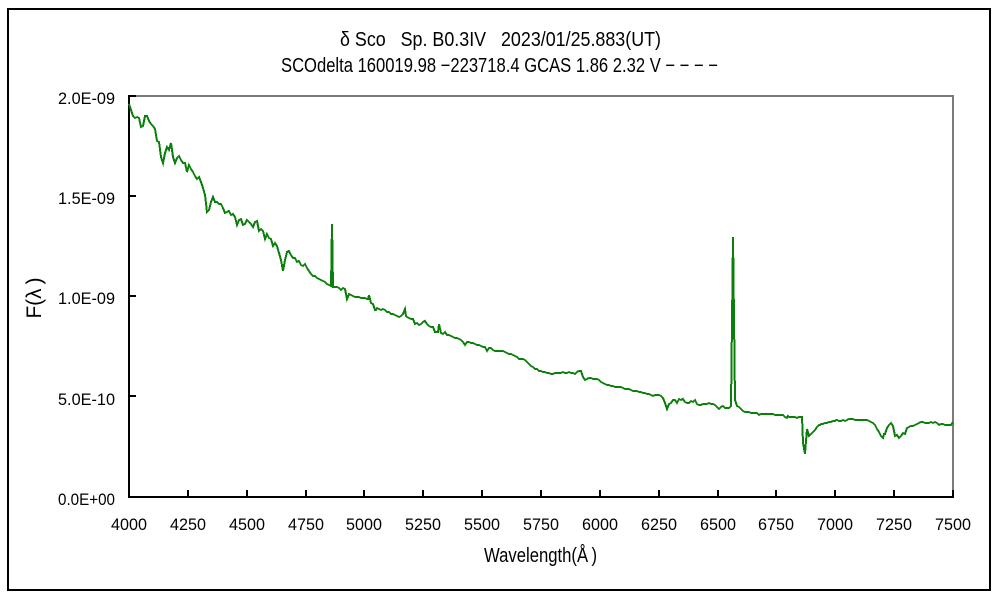 Image resolution: width=1000 pixels, height=605 pixels. I want to click on svg-text: 4000, so click(129, 524).